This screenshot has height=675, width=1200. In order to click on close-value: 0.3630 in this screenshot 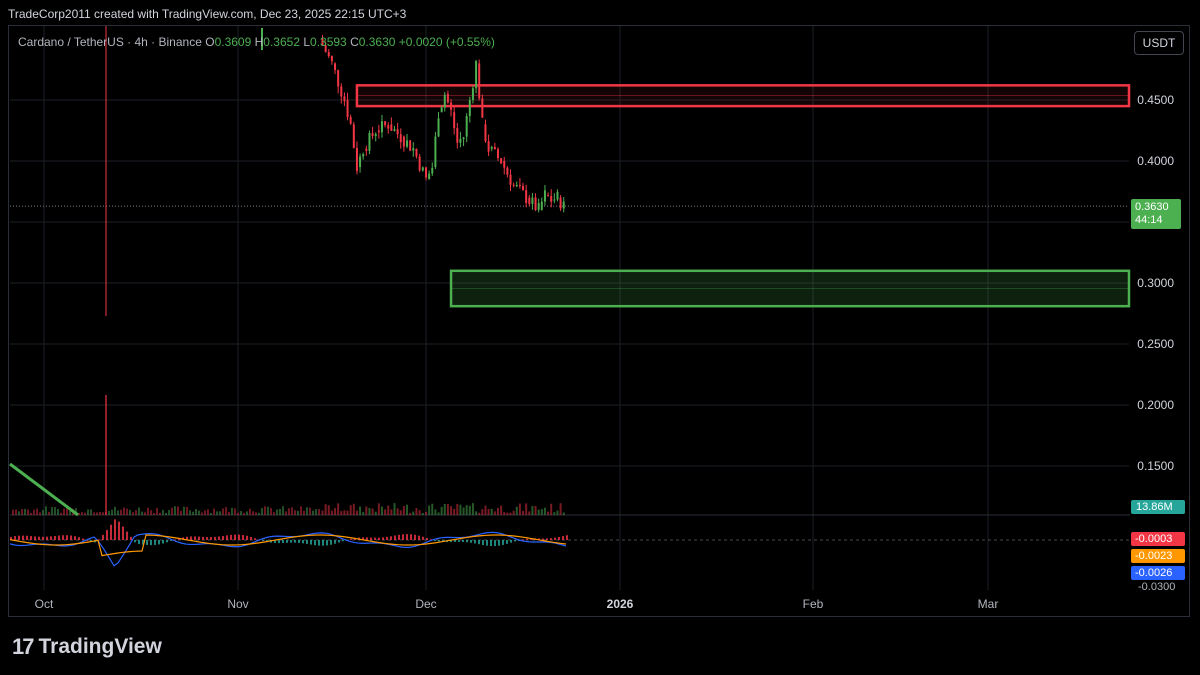, I will do `click(377, 42)`.